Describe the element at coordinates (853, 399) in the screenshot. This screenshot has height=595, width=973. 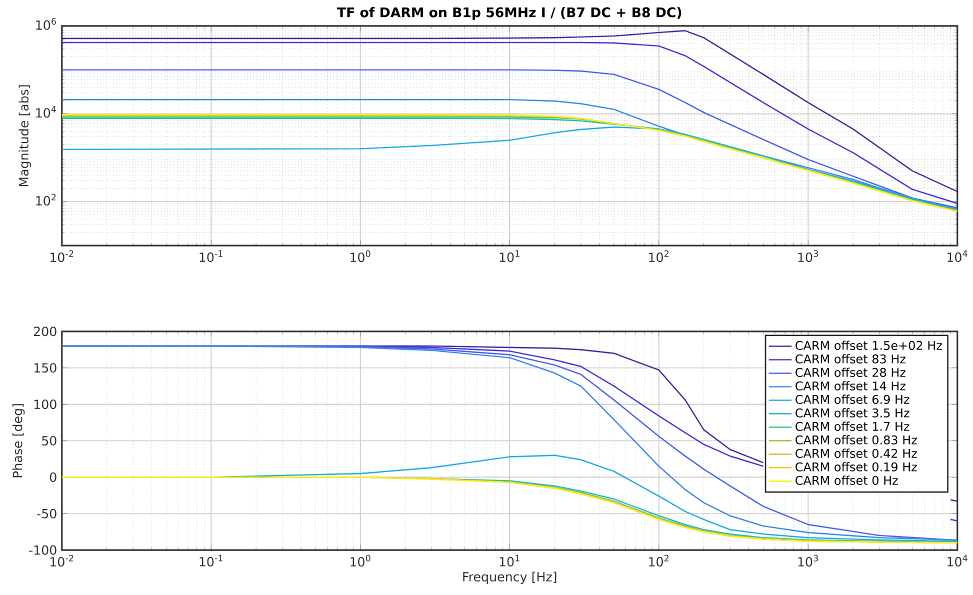
I see `legend-label: CARM offset 6.9 Hz` at that location.